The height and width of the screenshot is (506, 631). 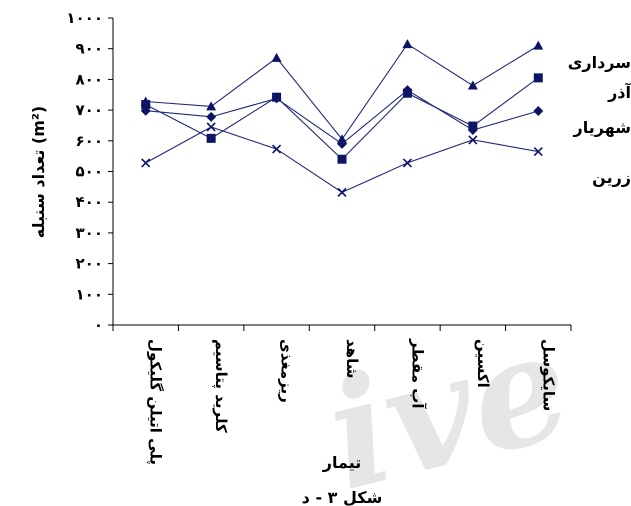 What do you see at coordinates (84, 18) in the screenshot?
I see `y-tick-label: ۱۰۰۰` at bounding box center [84, 18].